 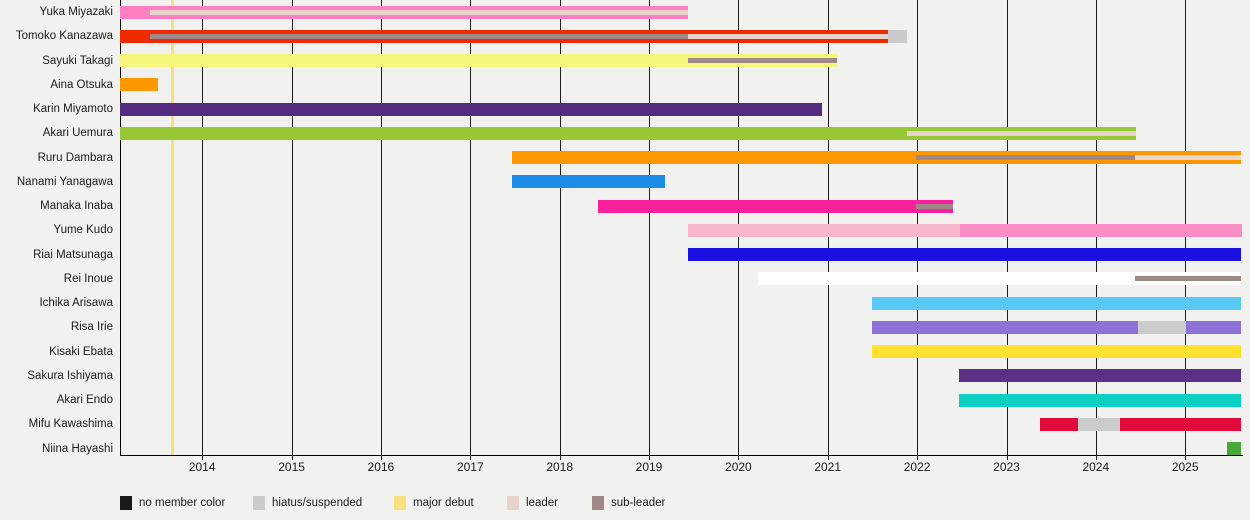 What do you see at coordinates (542, 503) in the screenshot?
I see `legend-label: leader` at bounding box center [542, 503].